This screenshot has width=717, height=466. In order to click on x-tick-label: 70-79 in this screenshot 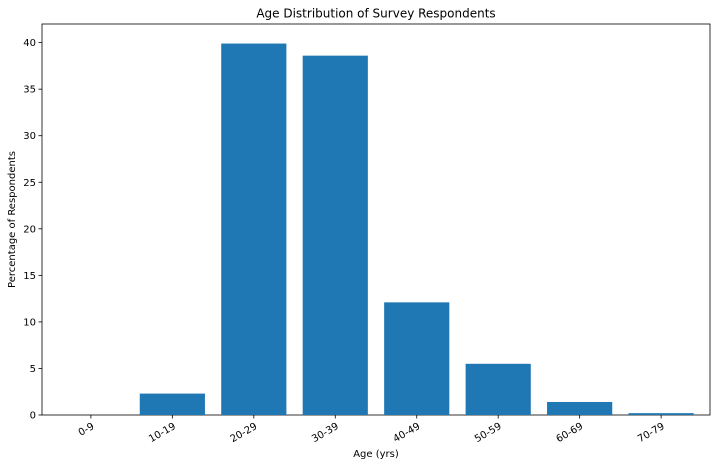, I will do `click(651, 433)`.